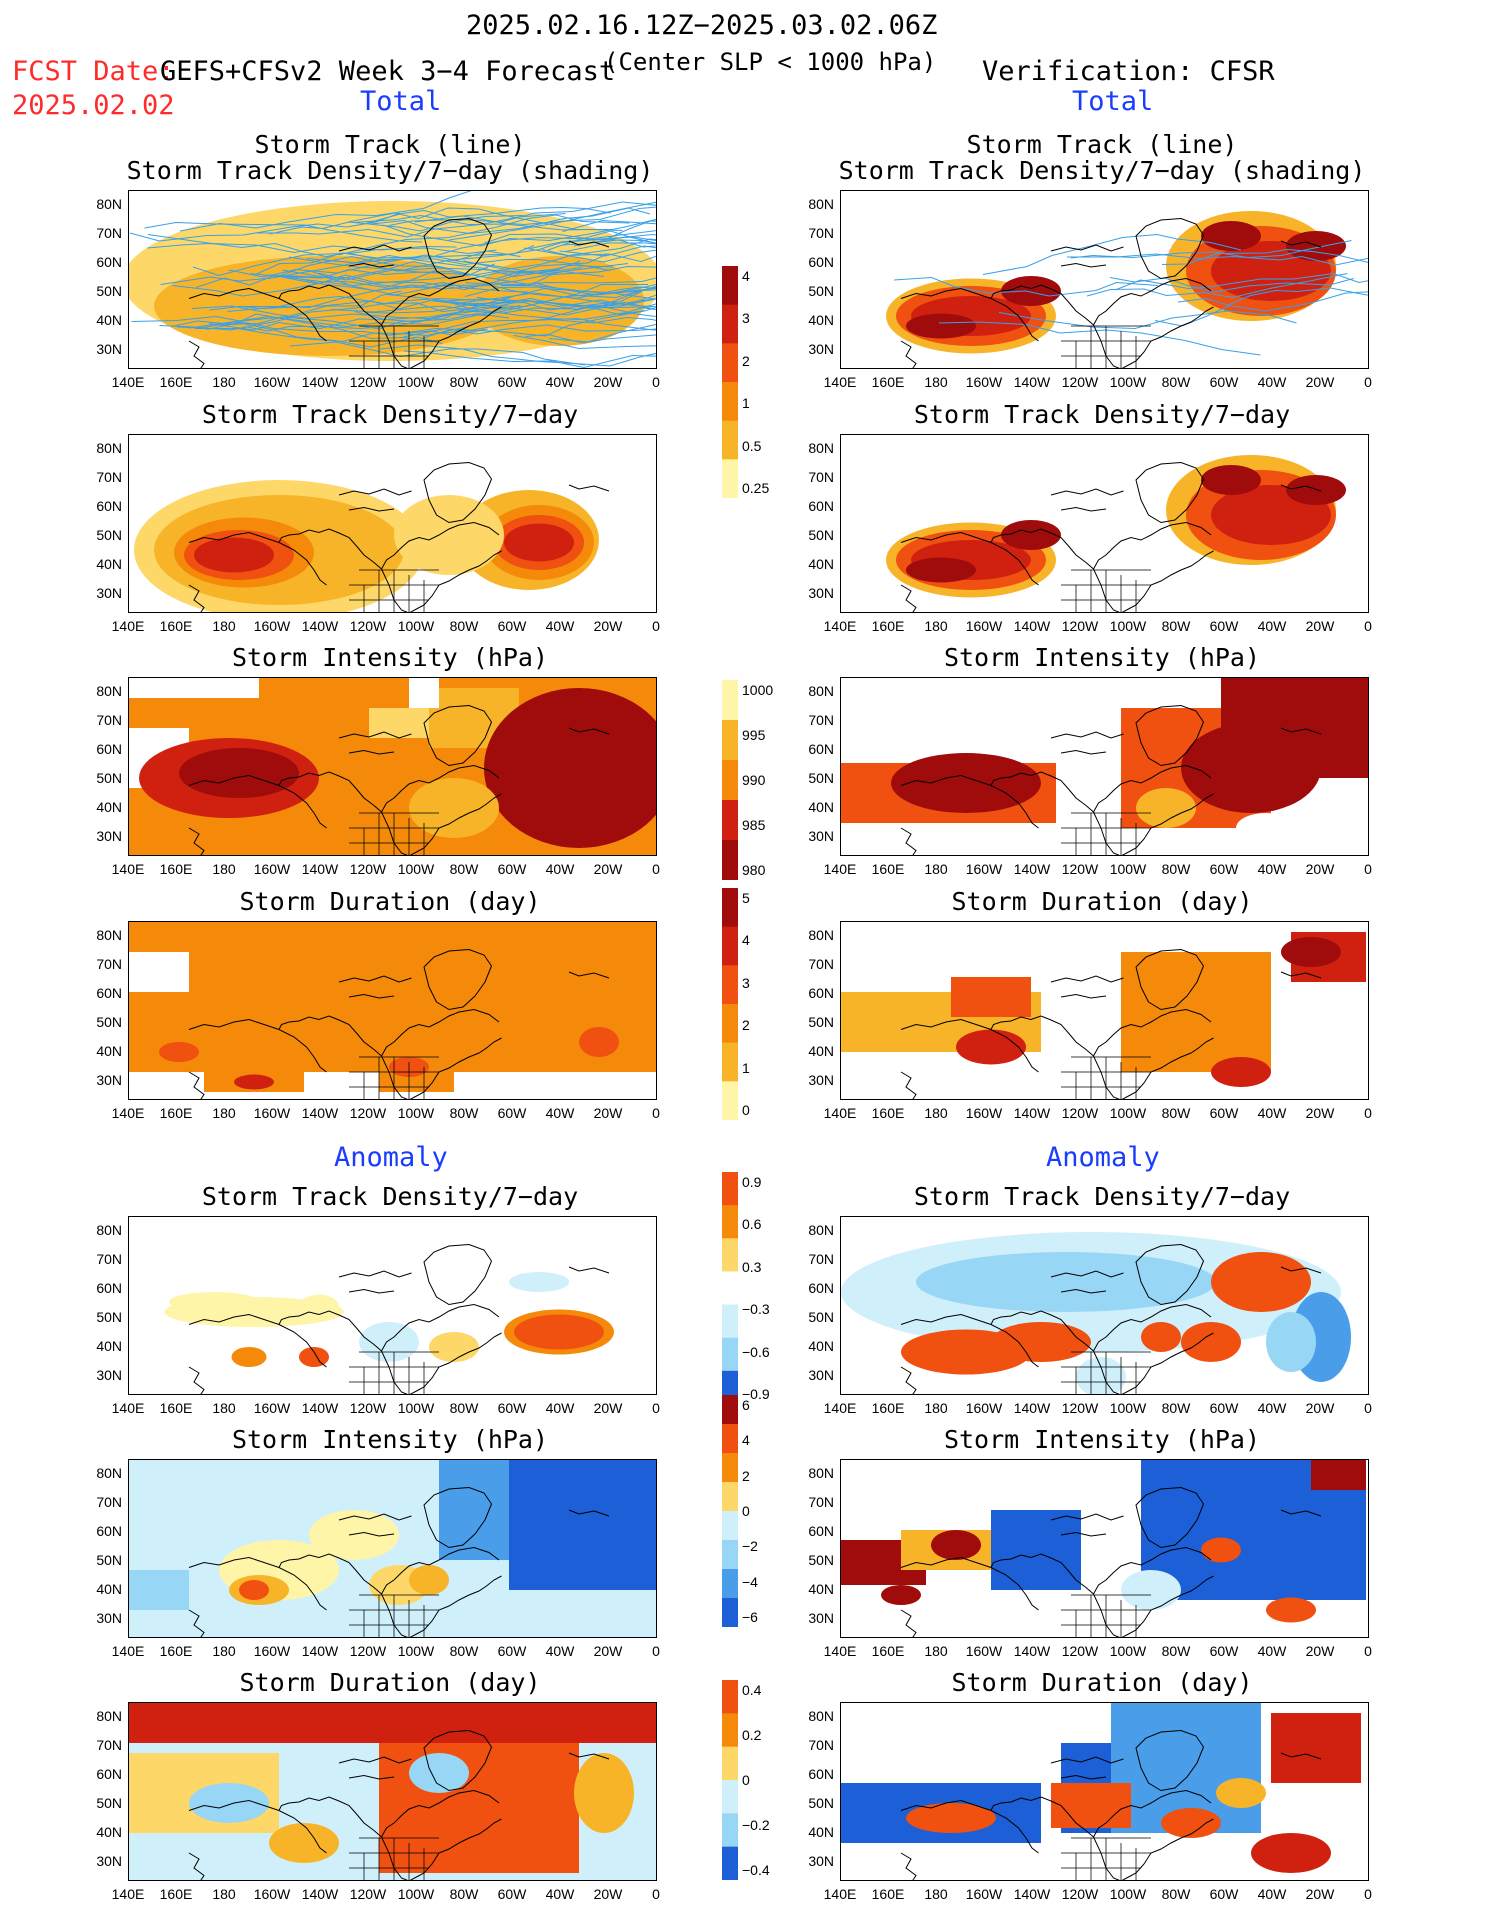 This screenshot has width=1487, height=1925. I want to click on panel-title-duration-verif: Storm Duration (day), so click(1102, 901).